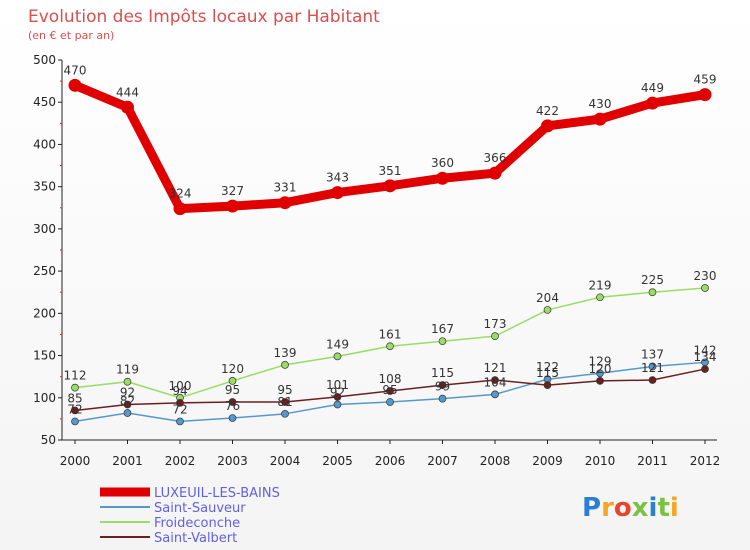 The width and height of the screenshot is (750, 550). I want to click on data-label: 430, so click(600, 104).